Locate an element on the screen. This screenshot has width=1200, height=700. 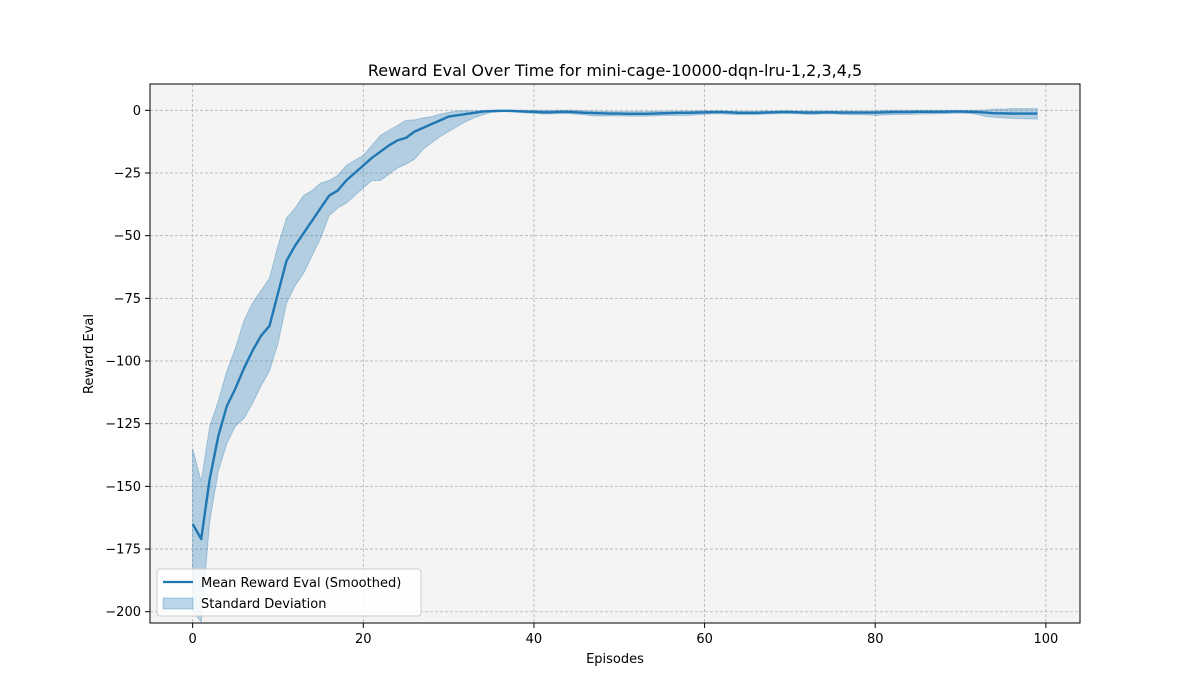
y-tick-label: −25 is located at coordinates (127, 173).